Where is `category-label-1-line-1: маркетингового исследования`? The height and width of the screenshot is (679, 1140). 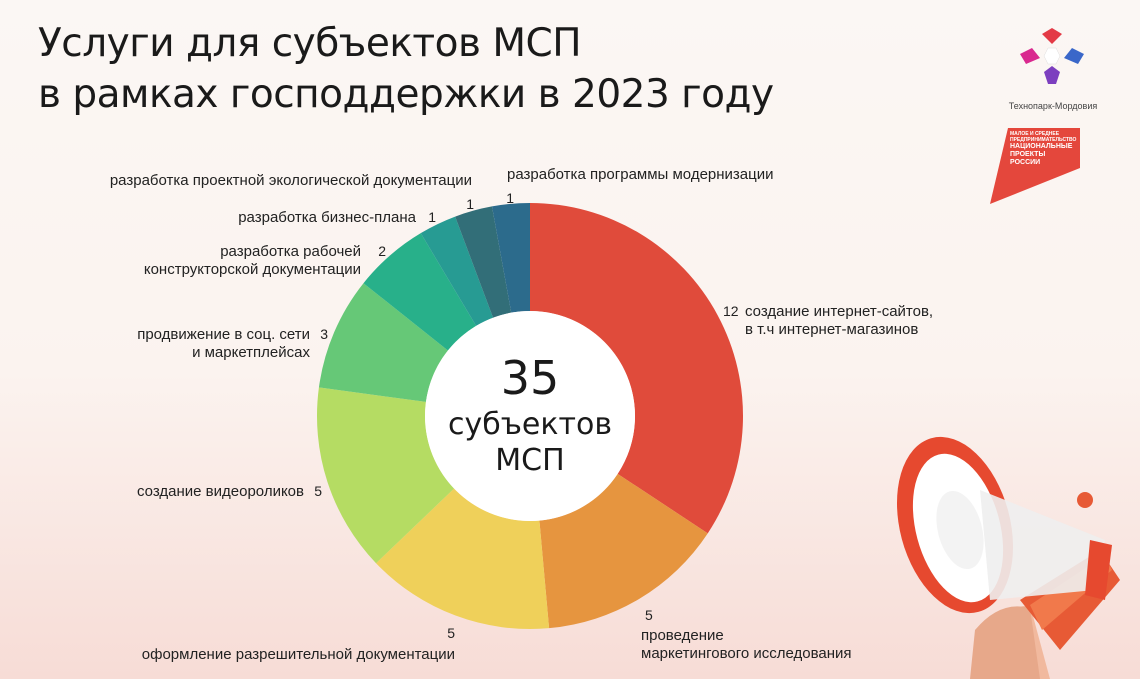 category-label-1-line-1: маркетингового исследования is located at coordinates (746, 653).